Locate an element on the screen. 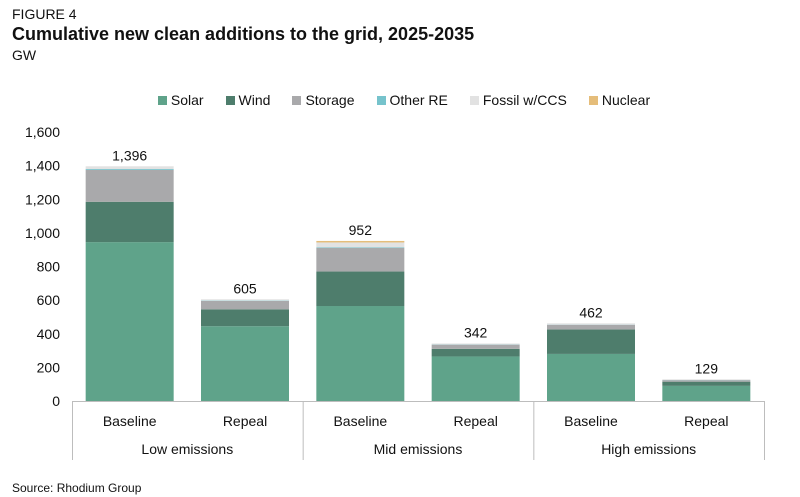 The width and height of the screenshot is (800, 497). legend-label: Solar is located at coordinates (187, 100).